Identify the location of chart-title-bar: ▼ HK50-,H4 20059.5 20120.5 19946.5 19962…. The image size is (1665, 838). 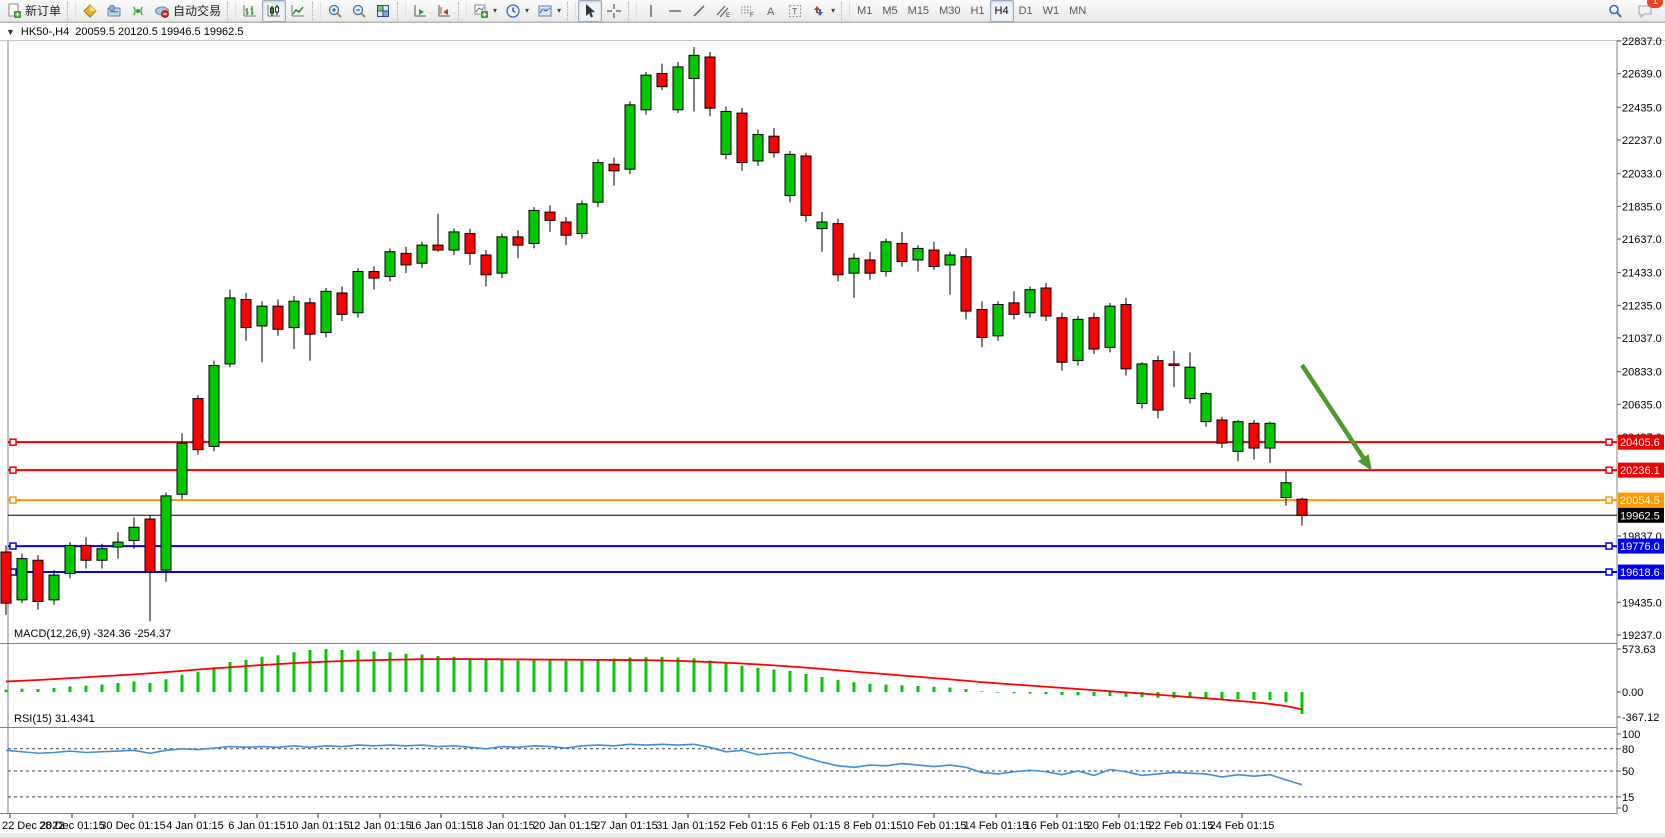
(832, 32).